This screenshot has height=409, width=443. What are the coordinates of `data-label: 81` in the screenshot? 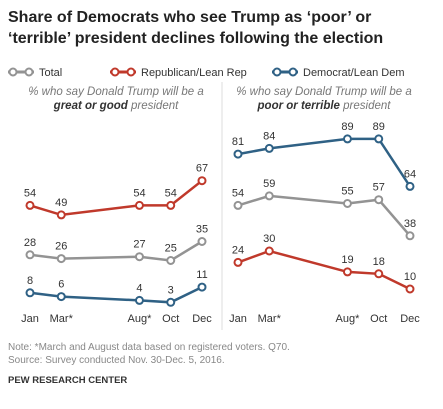 It's located at (238, 142).